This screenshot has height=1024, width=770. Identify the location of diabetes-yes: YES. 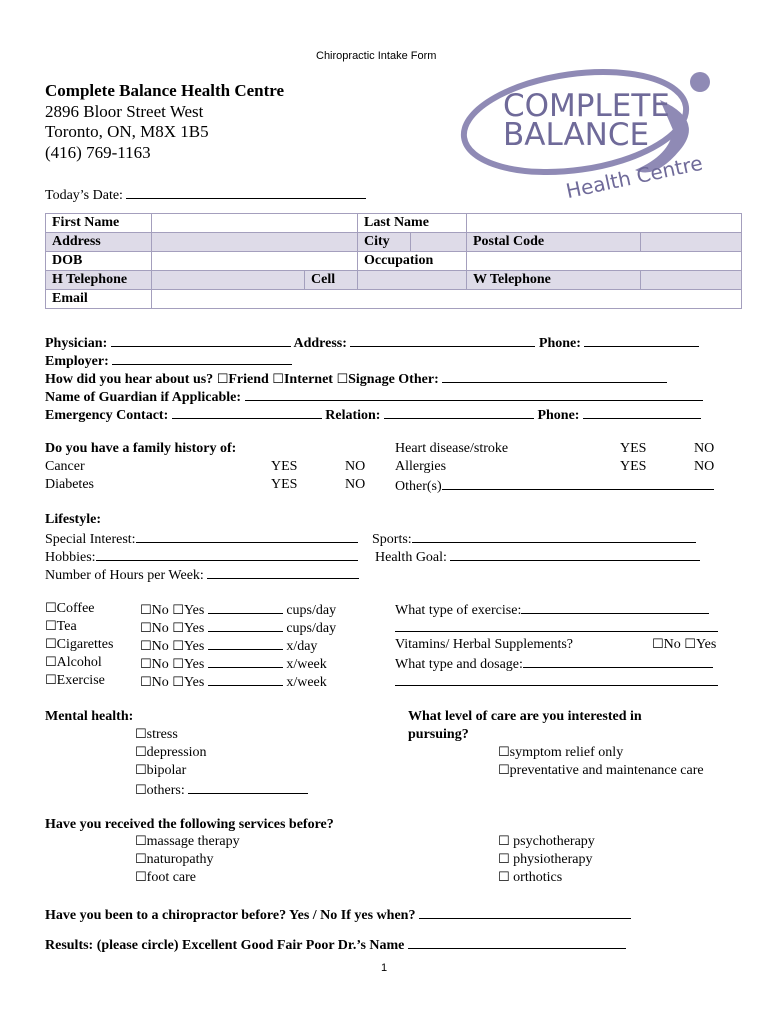
(284, 484).